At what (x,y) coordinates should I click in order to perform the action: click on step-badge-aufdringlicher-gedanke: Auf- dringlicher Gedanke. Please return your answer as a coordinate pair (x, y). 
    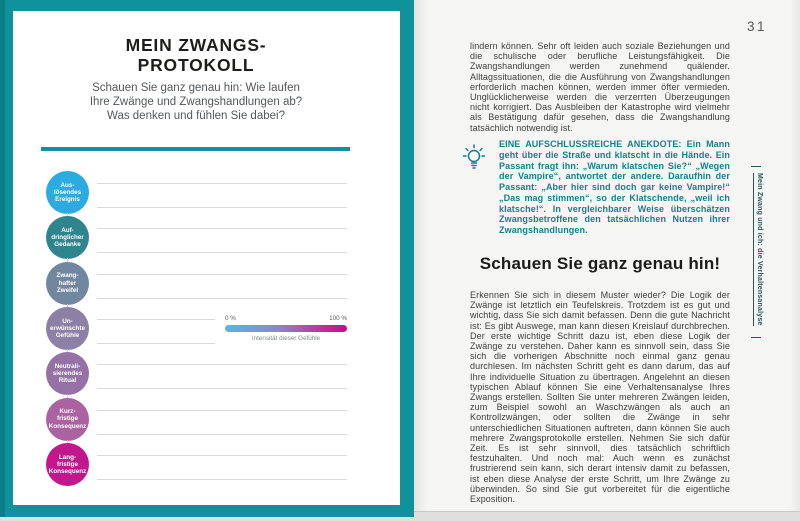
    Looking at the image, I should click on (67, 238).